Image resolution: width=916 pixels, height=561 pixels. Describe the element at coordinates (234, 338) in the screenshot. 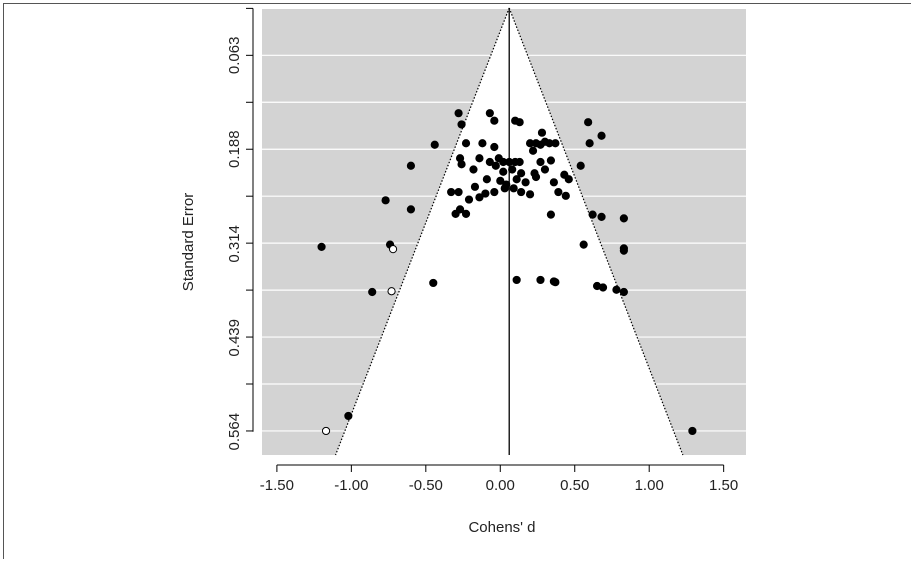

I see `y-tick-label: 0.439` at that location.